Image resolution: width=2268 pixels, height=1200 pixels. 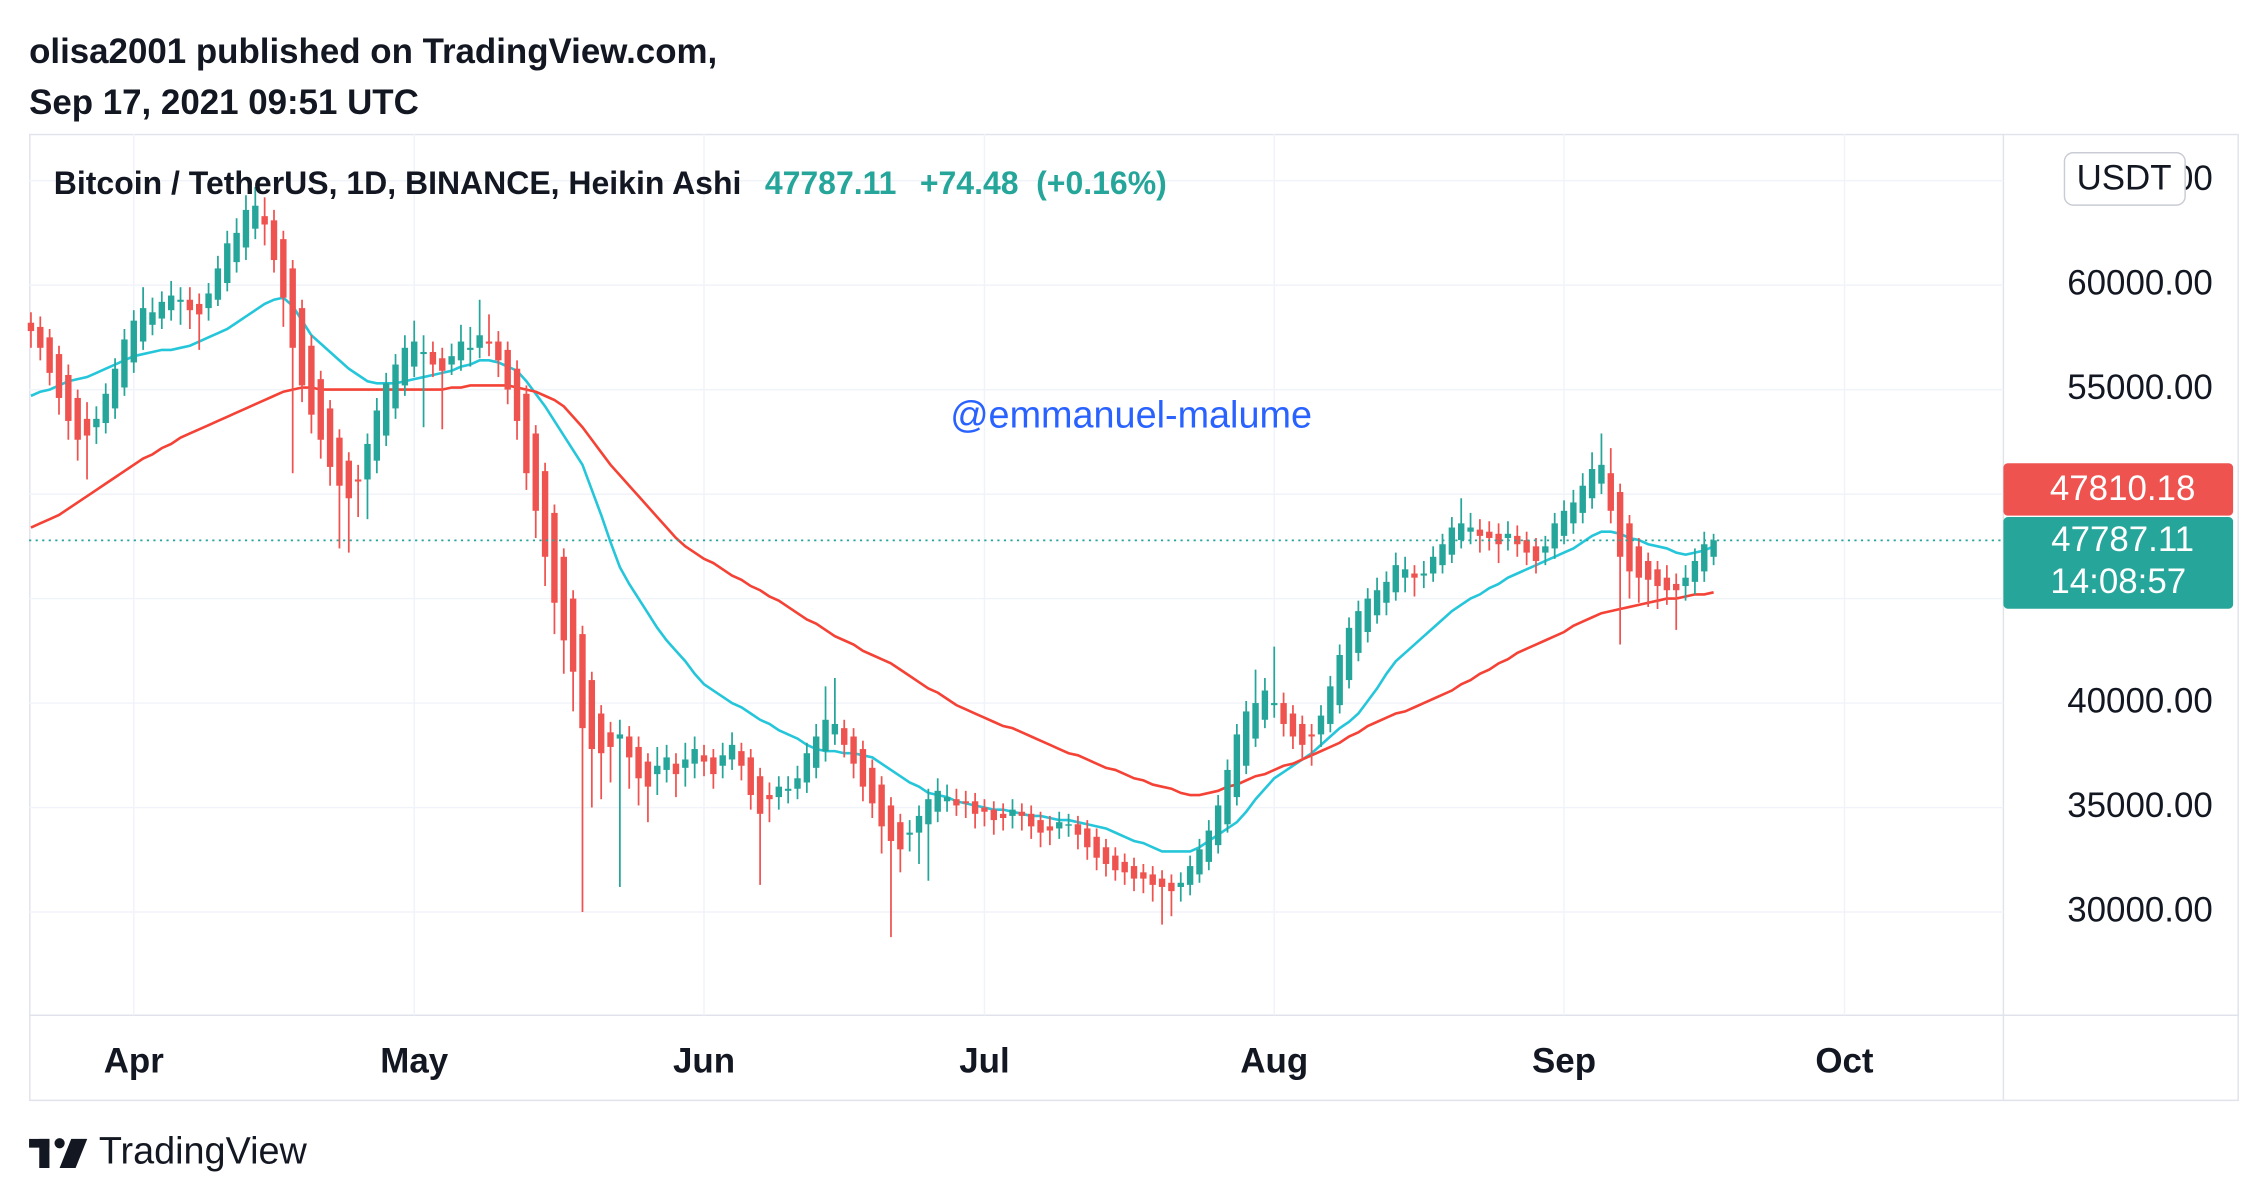 I want to click on close-badge-label: 47787.11, so click(x=2122, y=539).